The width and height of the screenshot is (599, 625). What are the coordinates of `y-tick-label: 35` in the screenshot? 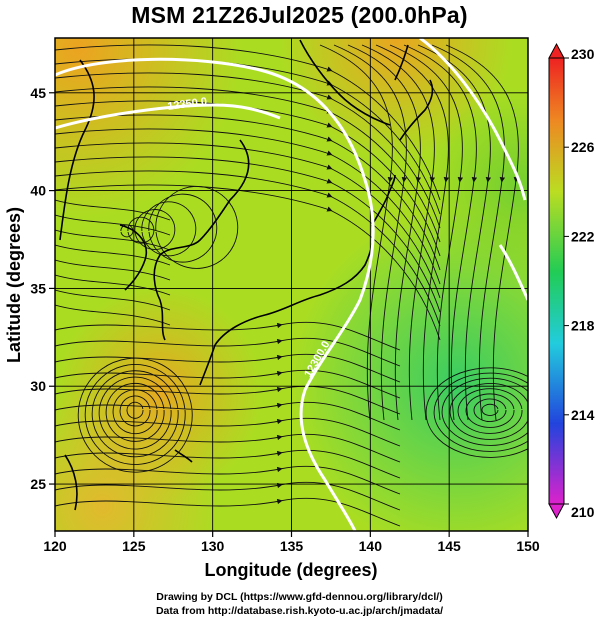 It's located at (38, 288).